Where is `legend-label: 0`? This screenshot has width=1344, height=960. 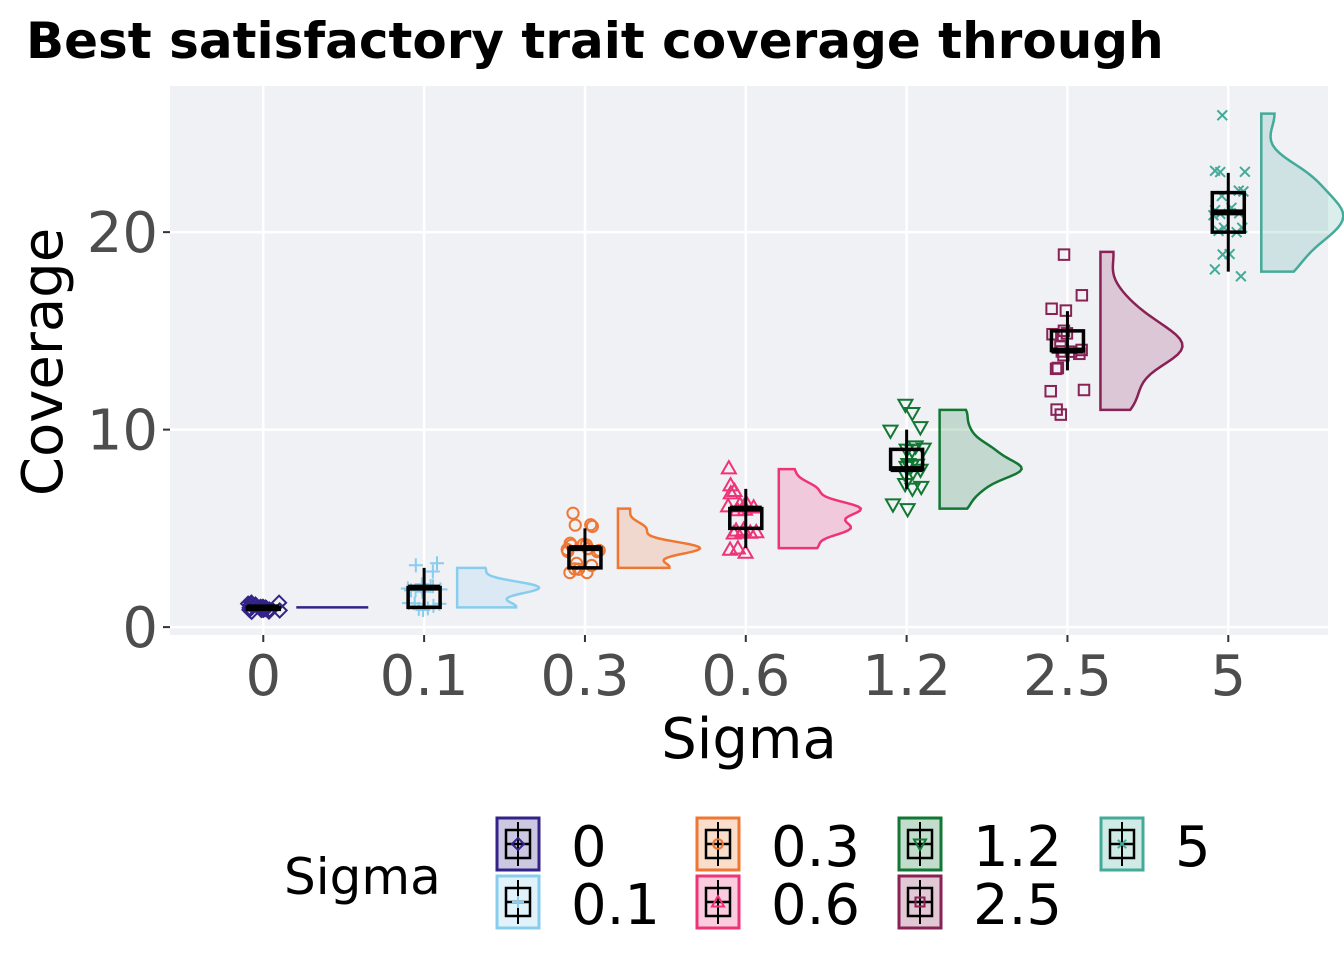
legend-label: 0 is located at coordinates (589, 847).